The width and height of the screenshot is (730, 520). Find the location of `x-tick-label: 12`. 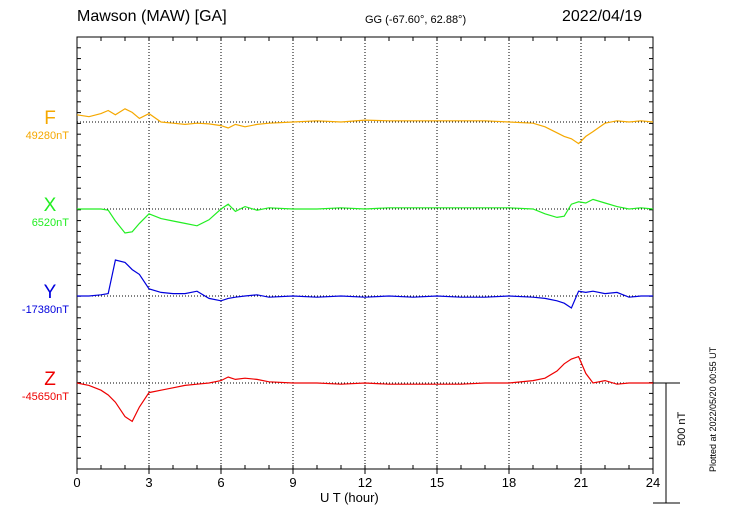

x-tick-label: 12 is located at coordinates (365, 482).